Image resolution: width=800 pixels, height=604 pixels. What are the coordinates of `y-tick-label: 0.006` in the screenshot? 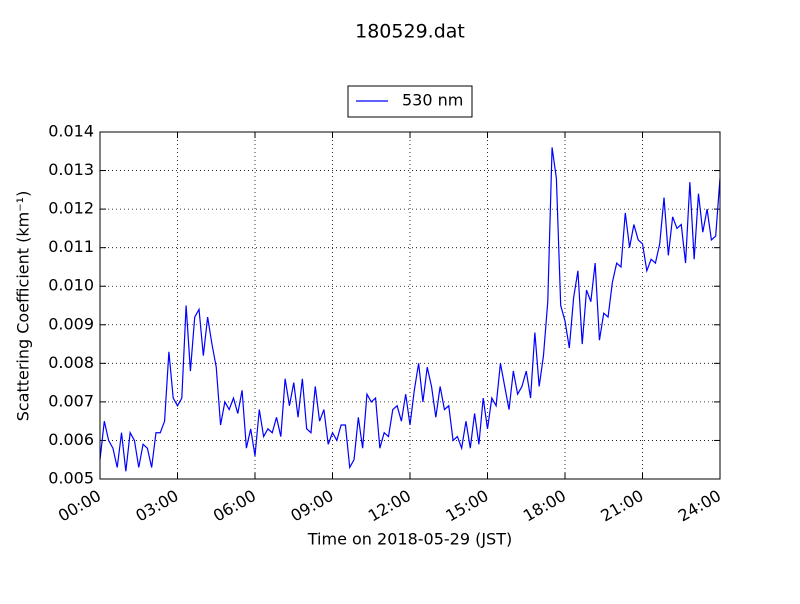 It's located at (71, 439).